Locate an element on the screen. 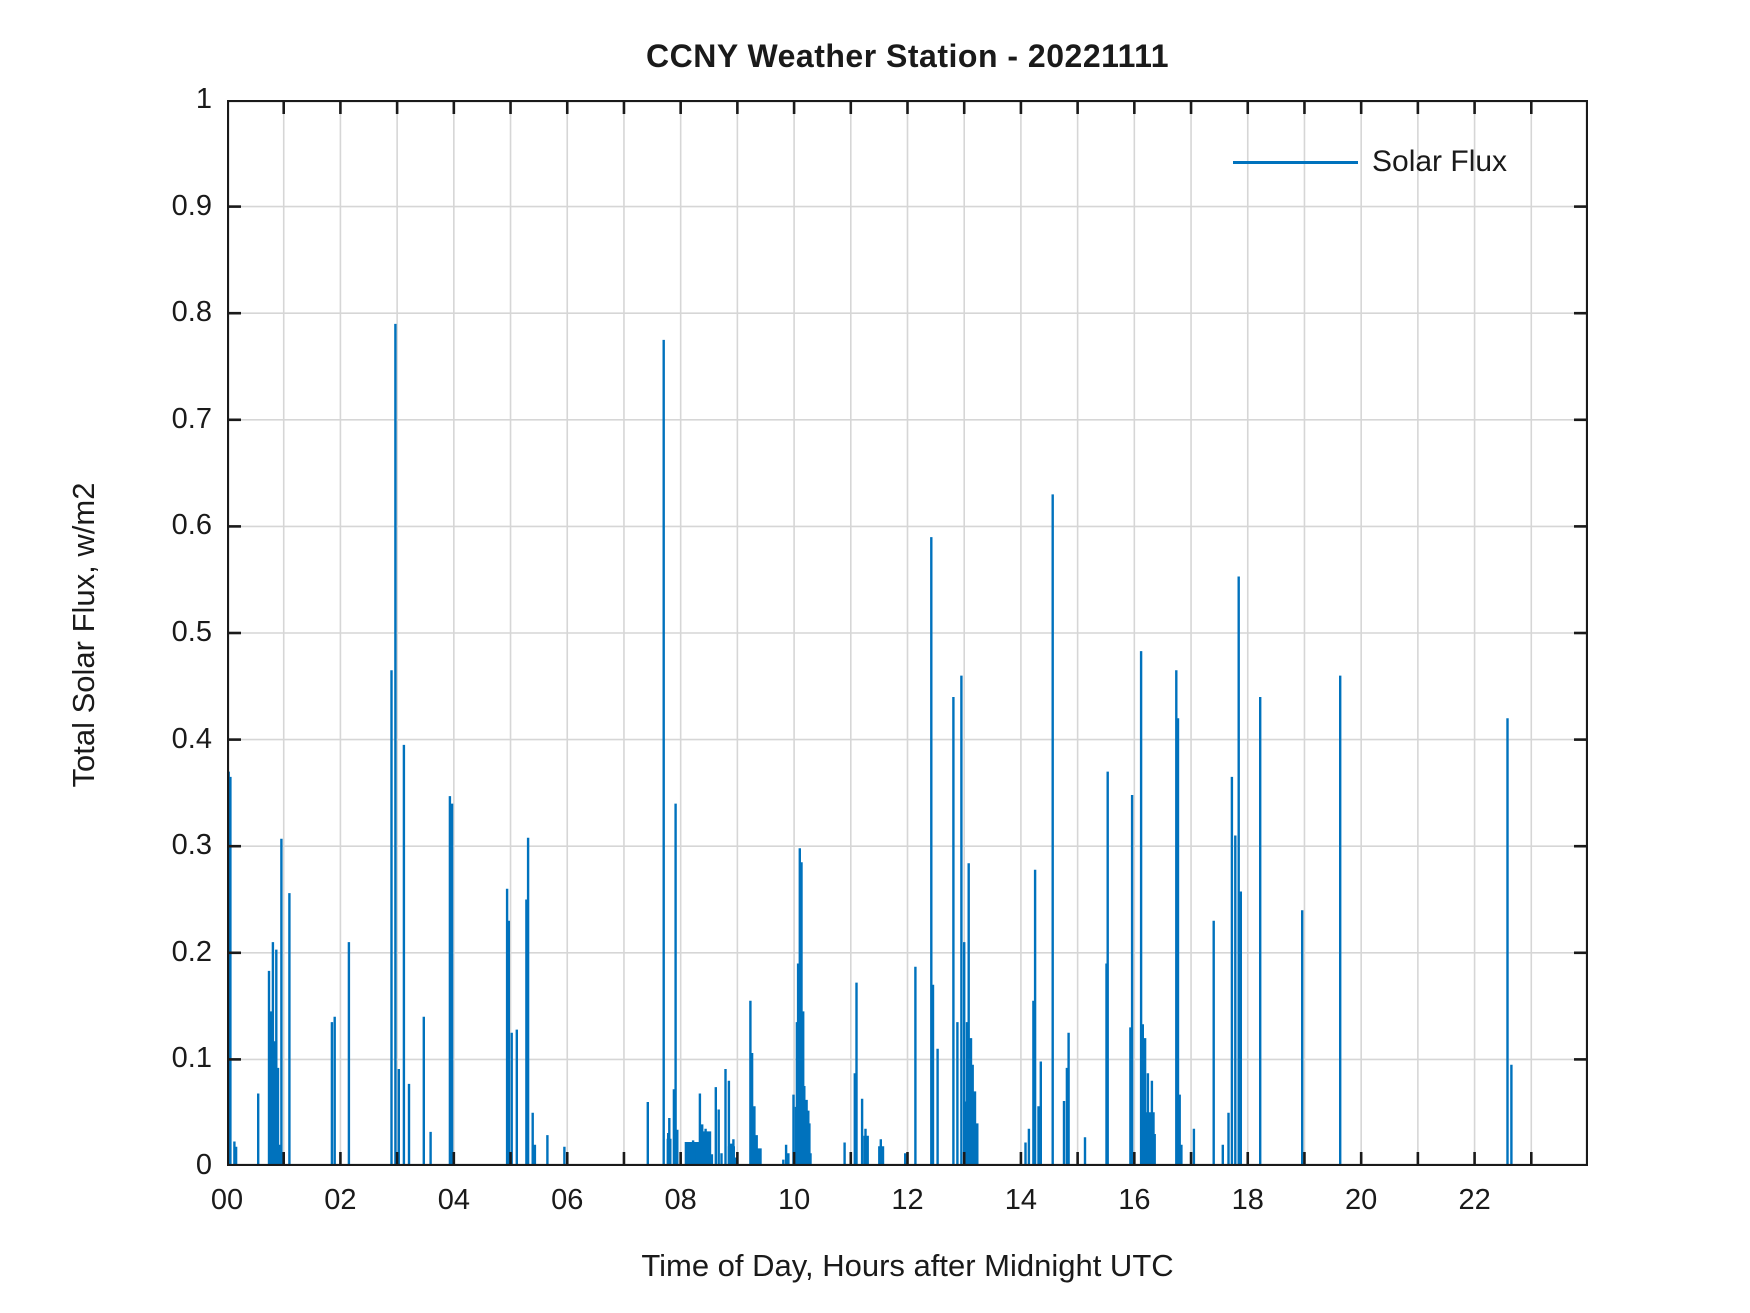 The image size is (1750, 1313). legend: Solar Flux is located at coordinates (1370, 161).